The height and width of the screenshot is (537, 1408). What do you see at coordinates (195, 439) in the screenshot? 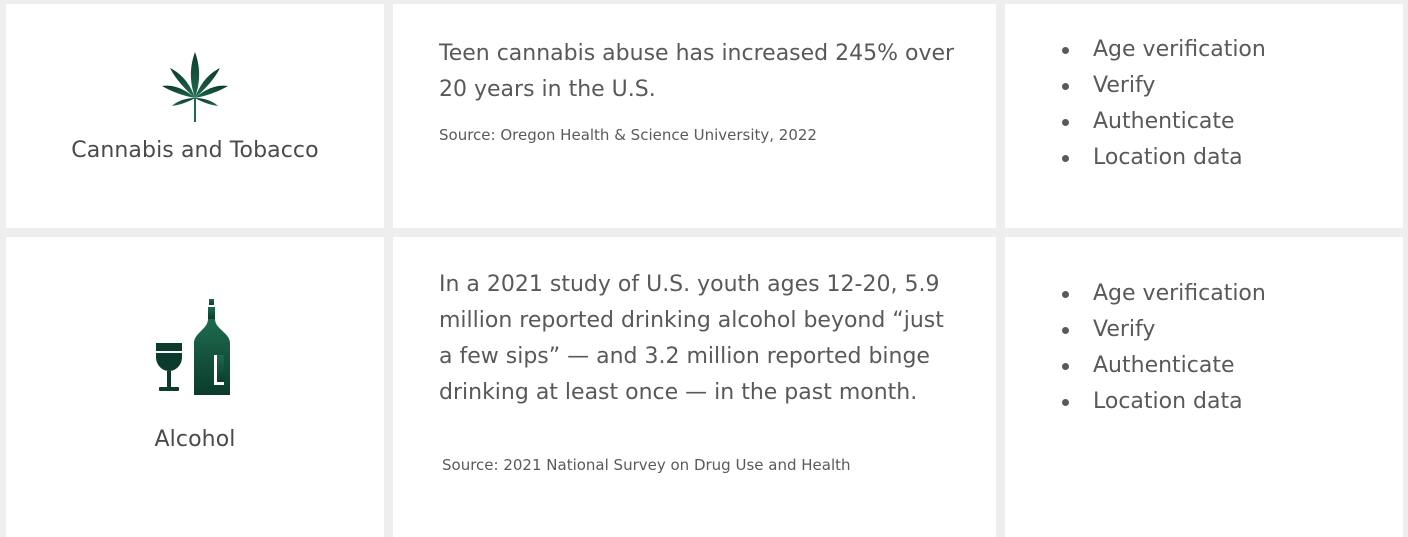
I see `category-label: Alcohol` at bounding box center [195, 439].